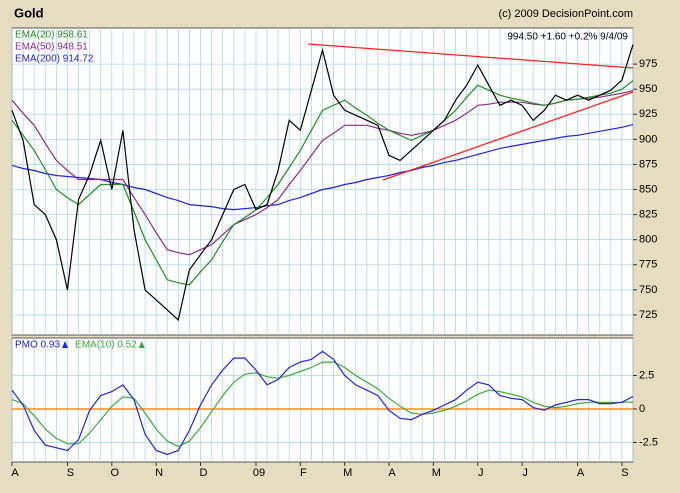 This screenshot has height=493, width=680. Describe the element at coordinates (303, 473) in the screenshot. I see `x-tick-label: F` at that location.